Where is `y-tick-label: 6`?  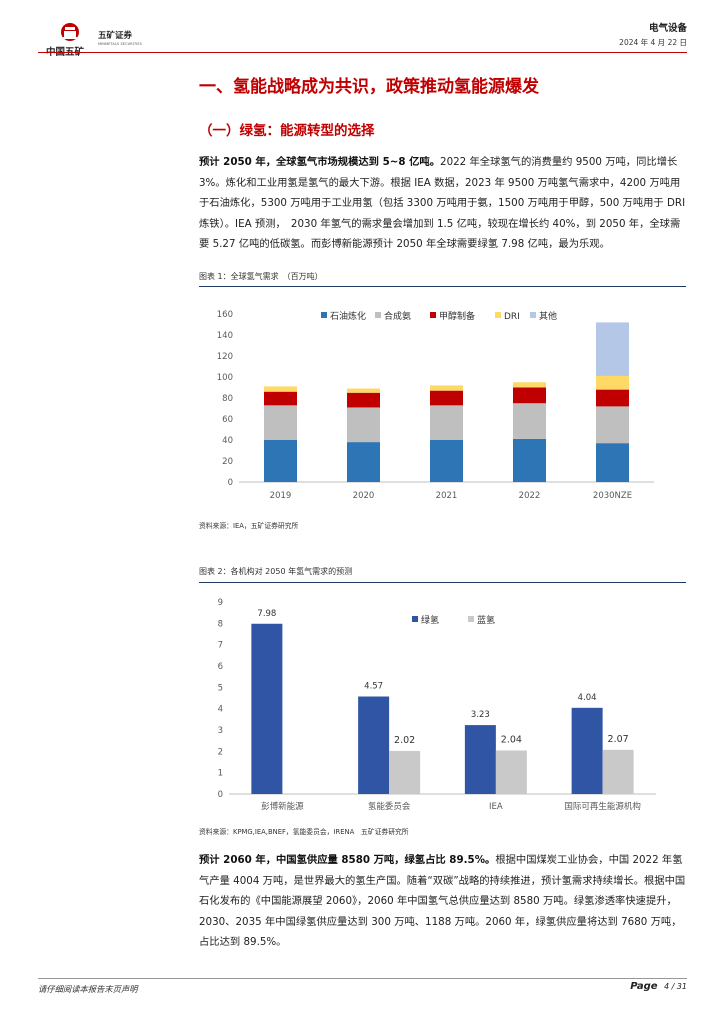
y-tick-label: 6 is located at coordinates (220, 667).